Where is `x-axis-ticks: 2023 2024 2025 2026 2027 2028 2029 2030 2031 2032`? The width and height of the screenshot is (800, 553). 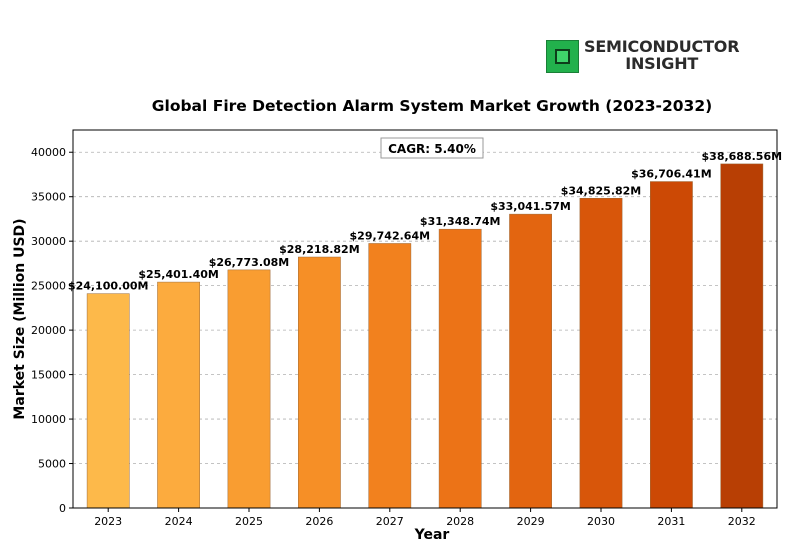 x-axis-ticks: 2023 2024 2025 2026 2027 2028 2029 2030 2031 2032 is located at coordinates (425, 518).